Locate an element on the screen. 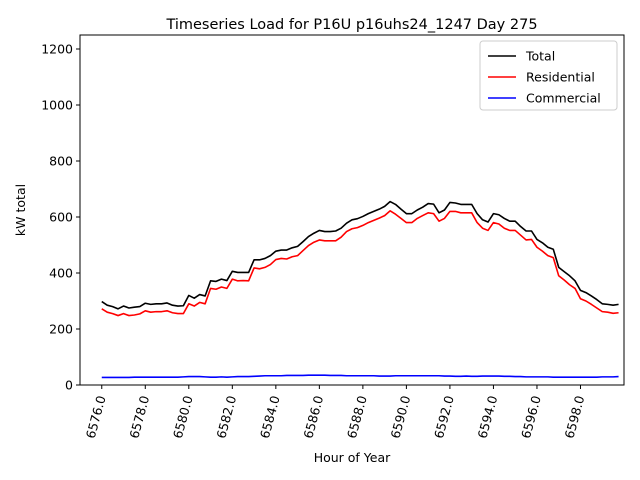  series-line-commercial is located at coordinates (360, 376).